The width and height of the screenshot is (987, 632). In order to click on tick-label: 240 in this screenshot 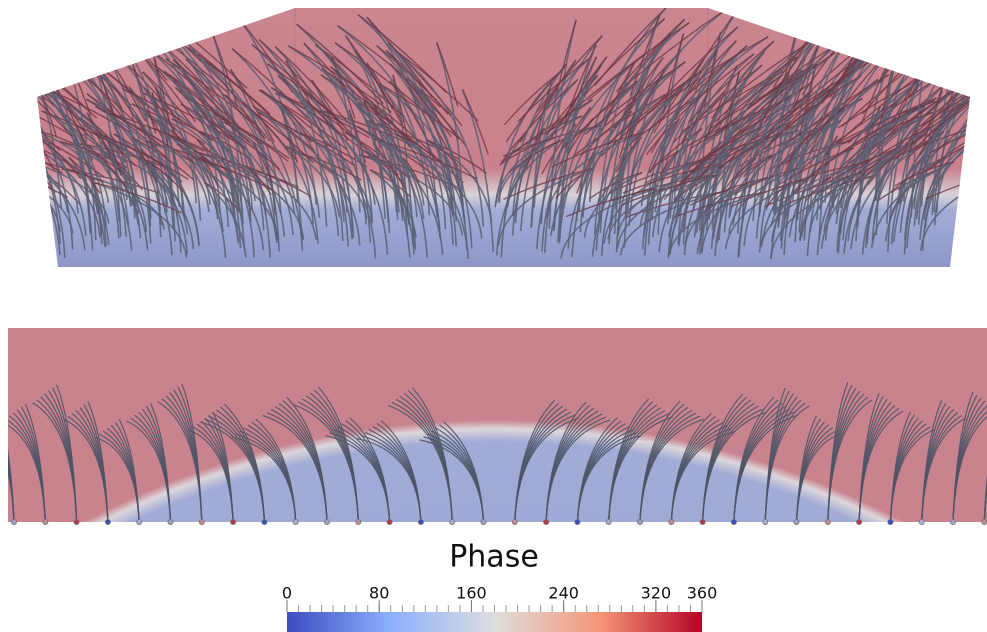, I will do `click(563, 593)`.